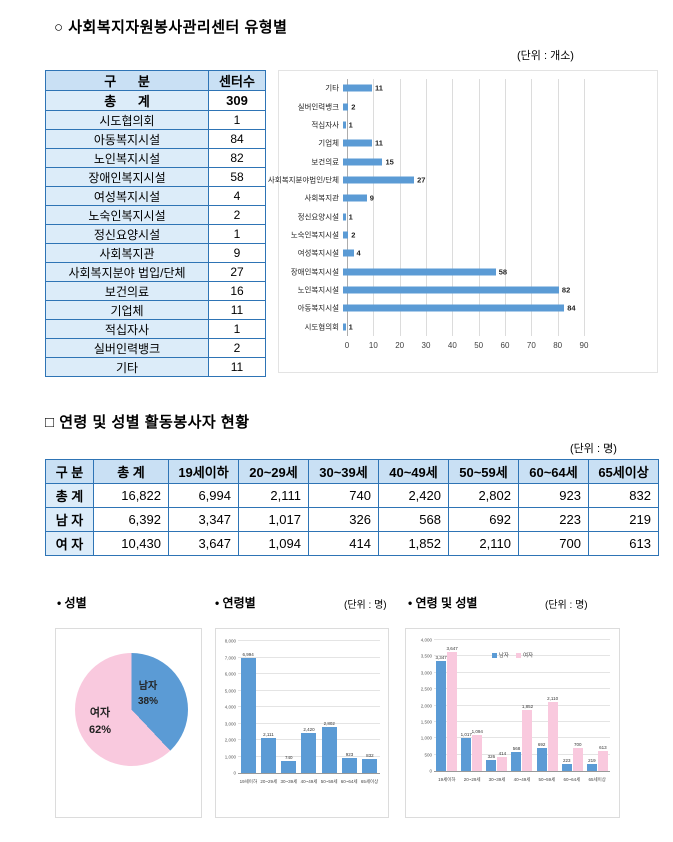 Image resolution: width=673 pixels, height=842 pixels. I want to click on pie-male-percent: 38%, so click(148, 701).